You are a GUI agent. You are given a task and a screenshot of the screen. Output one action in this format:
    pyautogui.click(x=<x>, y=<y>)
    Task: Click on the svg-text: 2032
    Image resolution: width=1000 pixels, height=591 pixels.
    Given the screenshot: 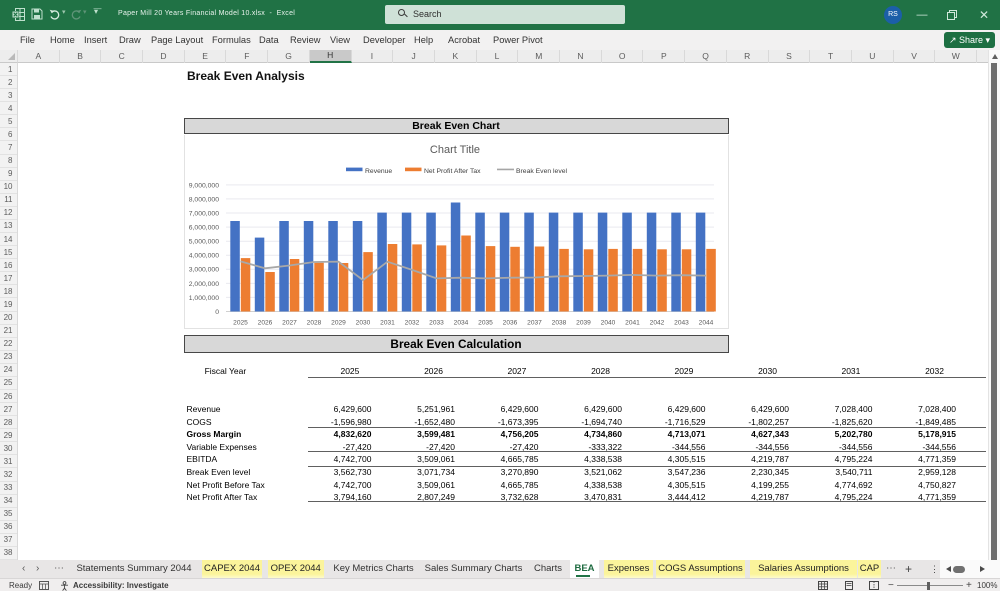 What is the action you would take?
    pyautogui.click(x=412, y=323)
    